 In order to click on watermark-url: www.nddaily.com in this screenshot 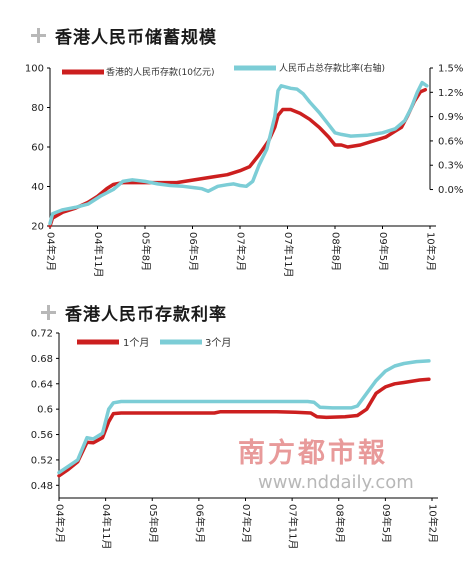, I will do `click(336, 482)`.